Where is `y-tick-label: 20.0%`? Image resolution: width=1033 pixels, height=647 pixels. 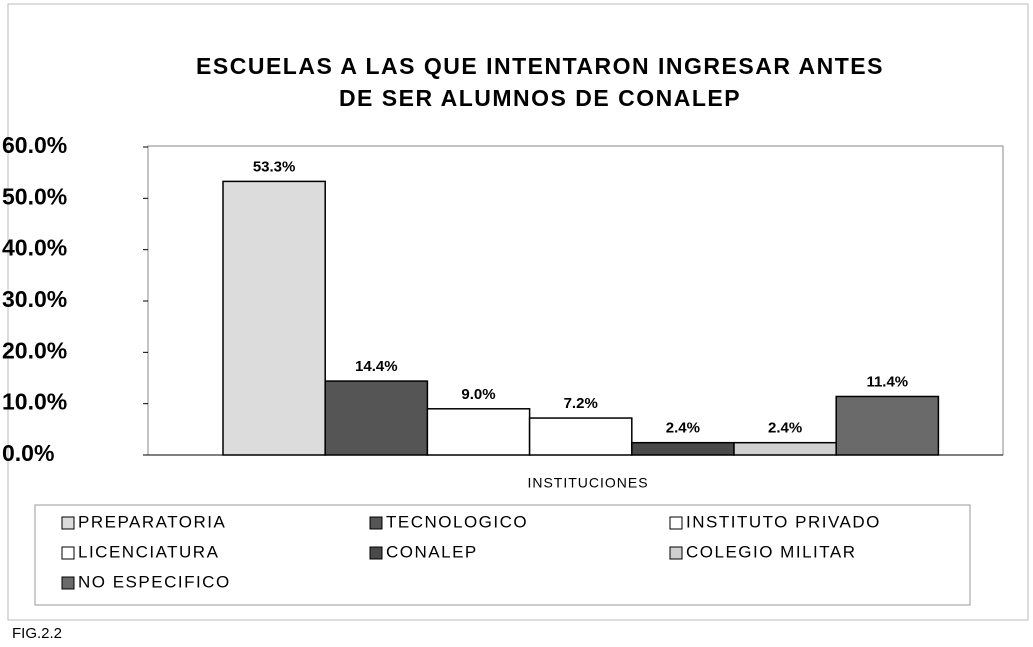 y-tick-label: 20.0% is located at coordinates (34, 350).